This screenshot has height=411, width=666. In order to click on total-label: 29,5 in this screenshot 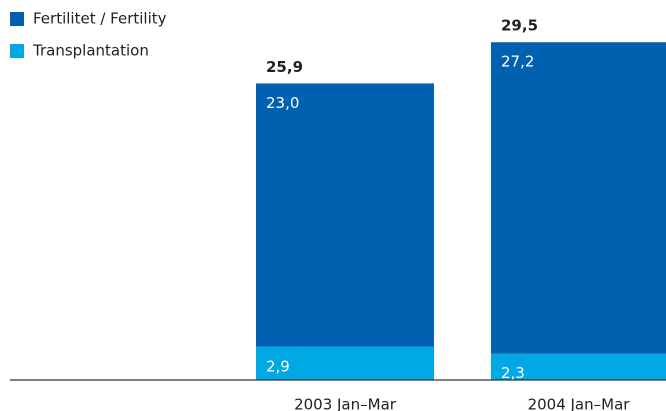, I will do `click(519, 26)`.